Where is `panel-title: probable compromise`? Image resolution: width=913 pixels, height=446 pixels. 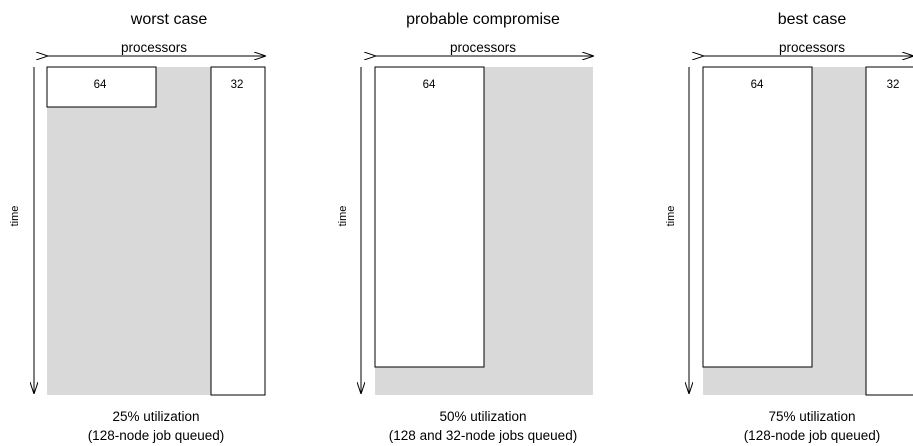 panel-title: probable compromise is located at coordinates (483, 19).